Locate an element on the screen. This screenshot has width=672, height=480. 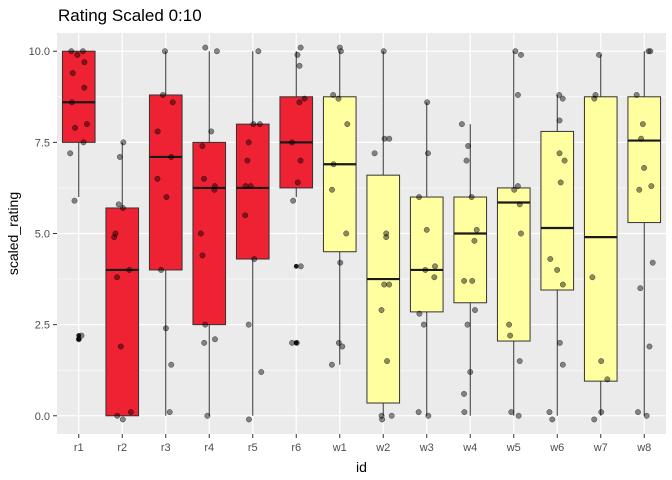
x-tick-label: w8 is located at coordinates (643, 448).